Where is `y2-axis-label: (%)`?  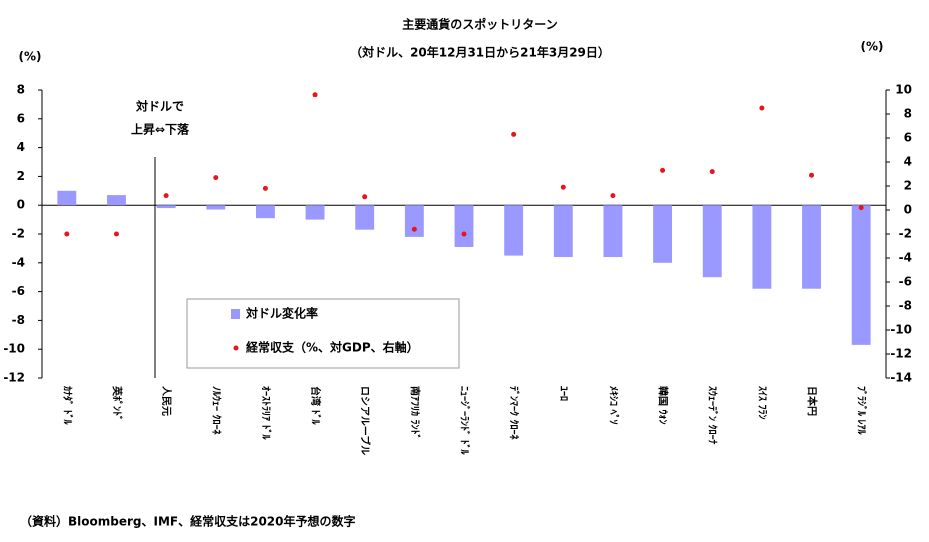 y2-axis-label: (%) is located at coordinates (872, 47).